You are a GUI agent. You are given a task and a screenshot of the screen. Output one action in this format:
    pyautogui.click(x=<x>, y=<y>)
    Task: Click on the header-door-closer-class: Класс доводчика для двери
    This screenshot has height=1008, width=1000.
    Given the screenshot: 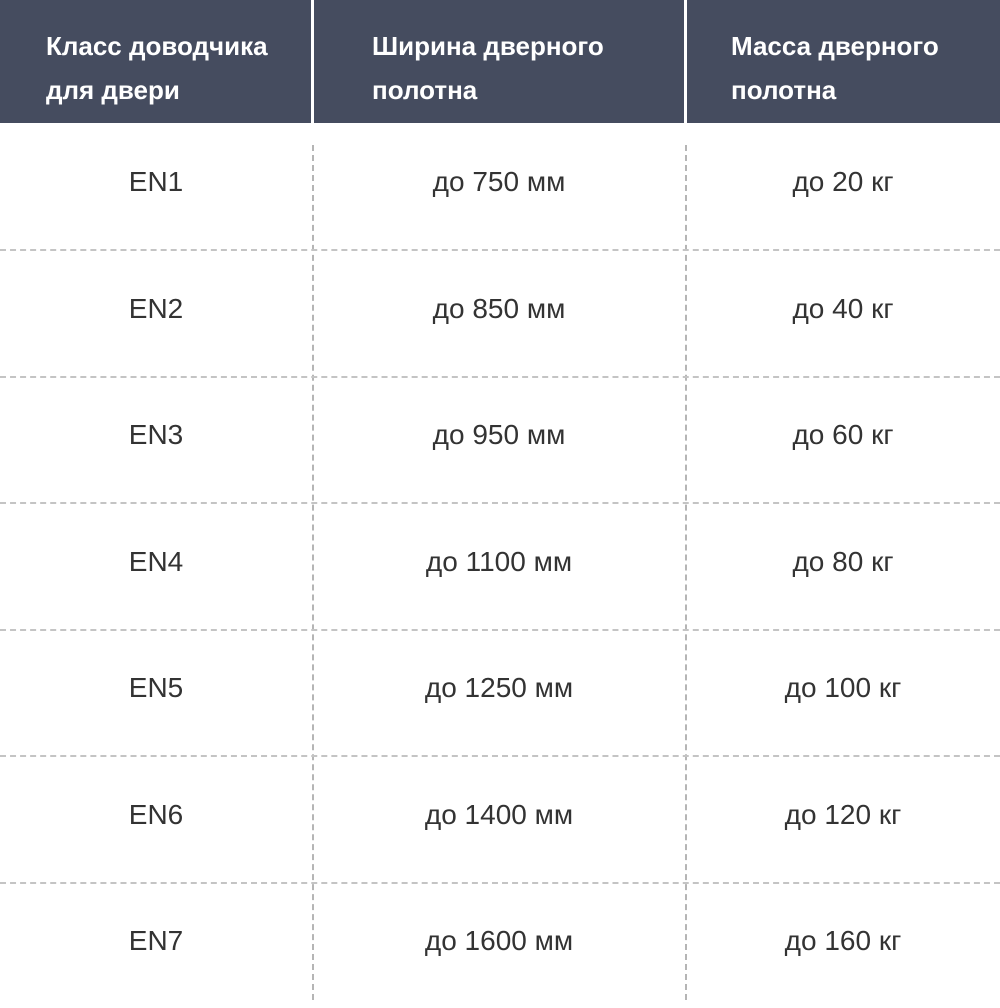 What is the action you would take?
    pyautogui.click(x=157, y=68)
    